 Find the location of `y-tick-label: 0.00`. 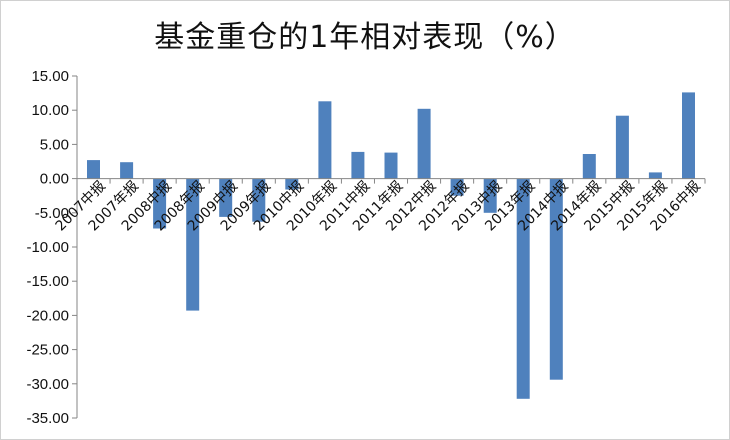

y-tick-label: 0.00 is located at coordinates (54, 179).